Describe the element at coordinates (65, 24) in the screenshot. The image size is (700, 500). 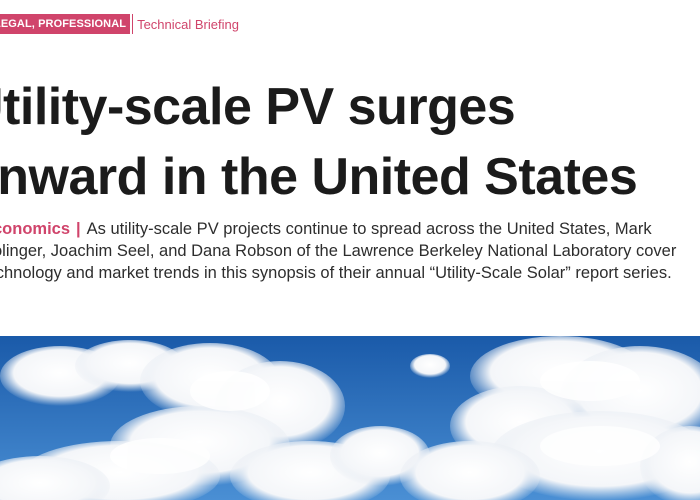
I see `category-badge: LEGAL, PROFESSIONAL` at that location.